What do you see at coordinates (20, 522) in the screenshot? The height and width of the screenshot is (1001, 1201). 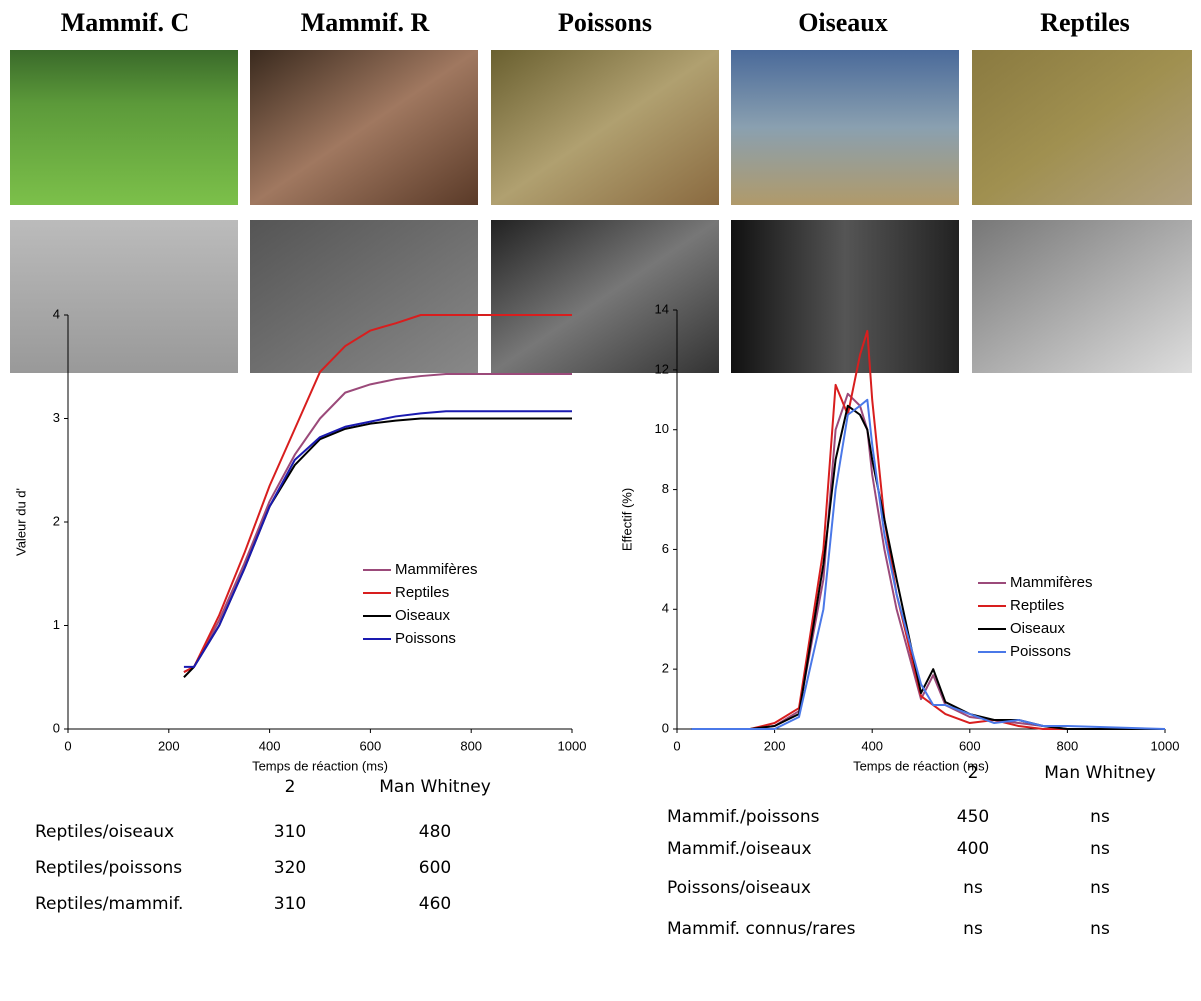 I see `y-axis-label: Valeur du d'` at bounding box center [20, 522].